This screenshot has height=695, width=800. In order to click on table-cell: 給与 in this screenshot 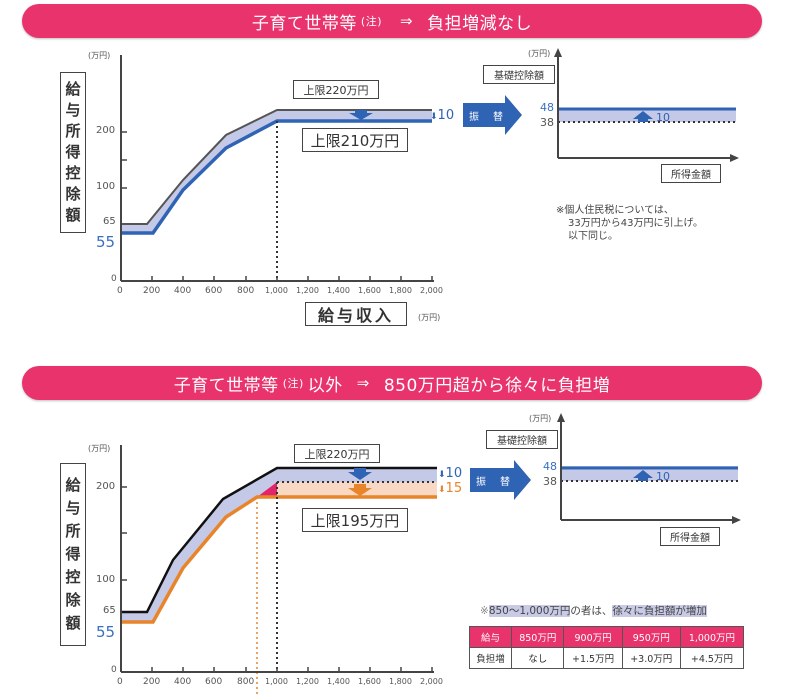, I will do `click(490, 637)`.